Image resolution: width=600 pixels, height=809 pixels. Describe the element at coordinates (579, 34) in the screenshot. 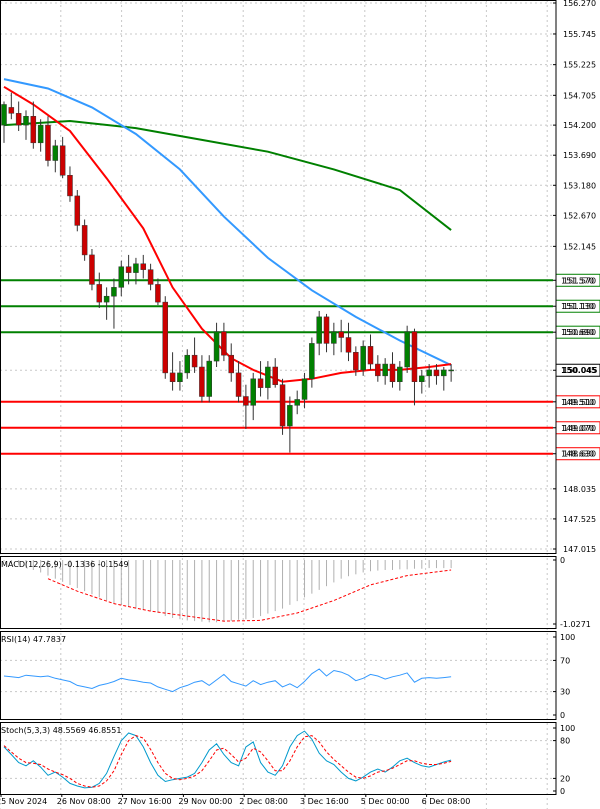

I see `y-tick-label: 155.745` at that location.